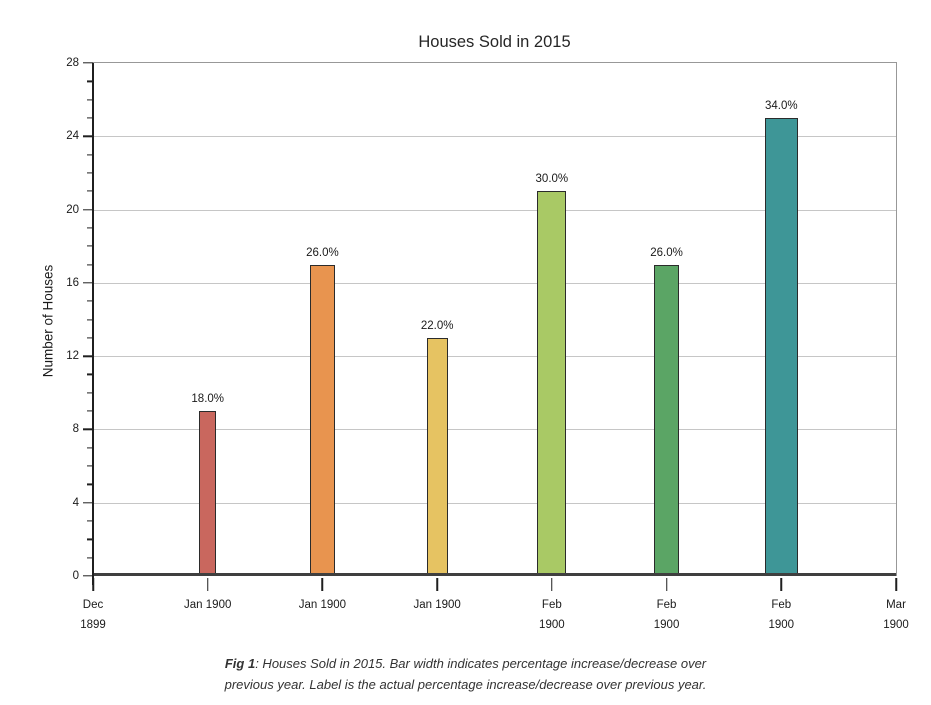 This screenshot has width=931, height=705. Describe the element at coordinates (72, 209) in the screenshot. I see `y-tick-label: 20` at that location.